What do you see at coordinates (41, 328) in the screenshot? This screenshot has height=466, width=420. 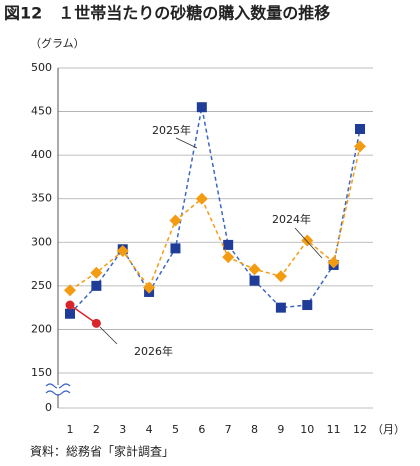 I see `y-tick-label: 200` at bounding box center [41, 328].